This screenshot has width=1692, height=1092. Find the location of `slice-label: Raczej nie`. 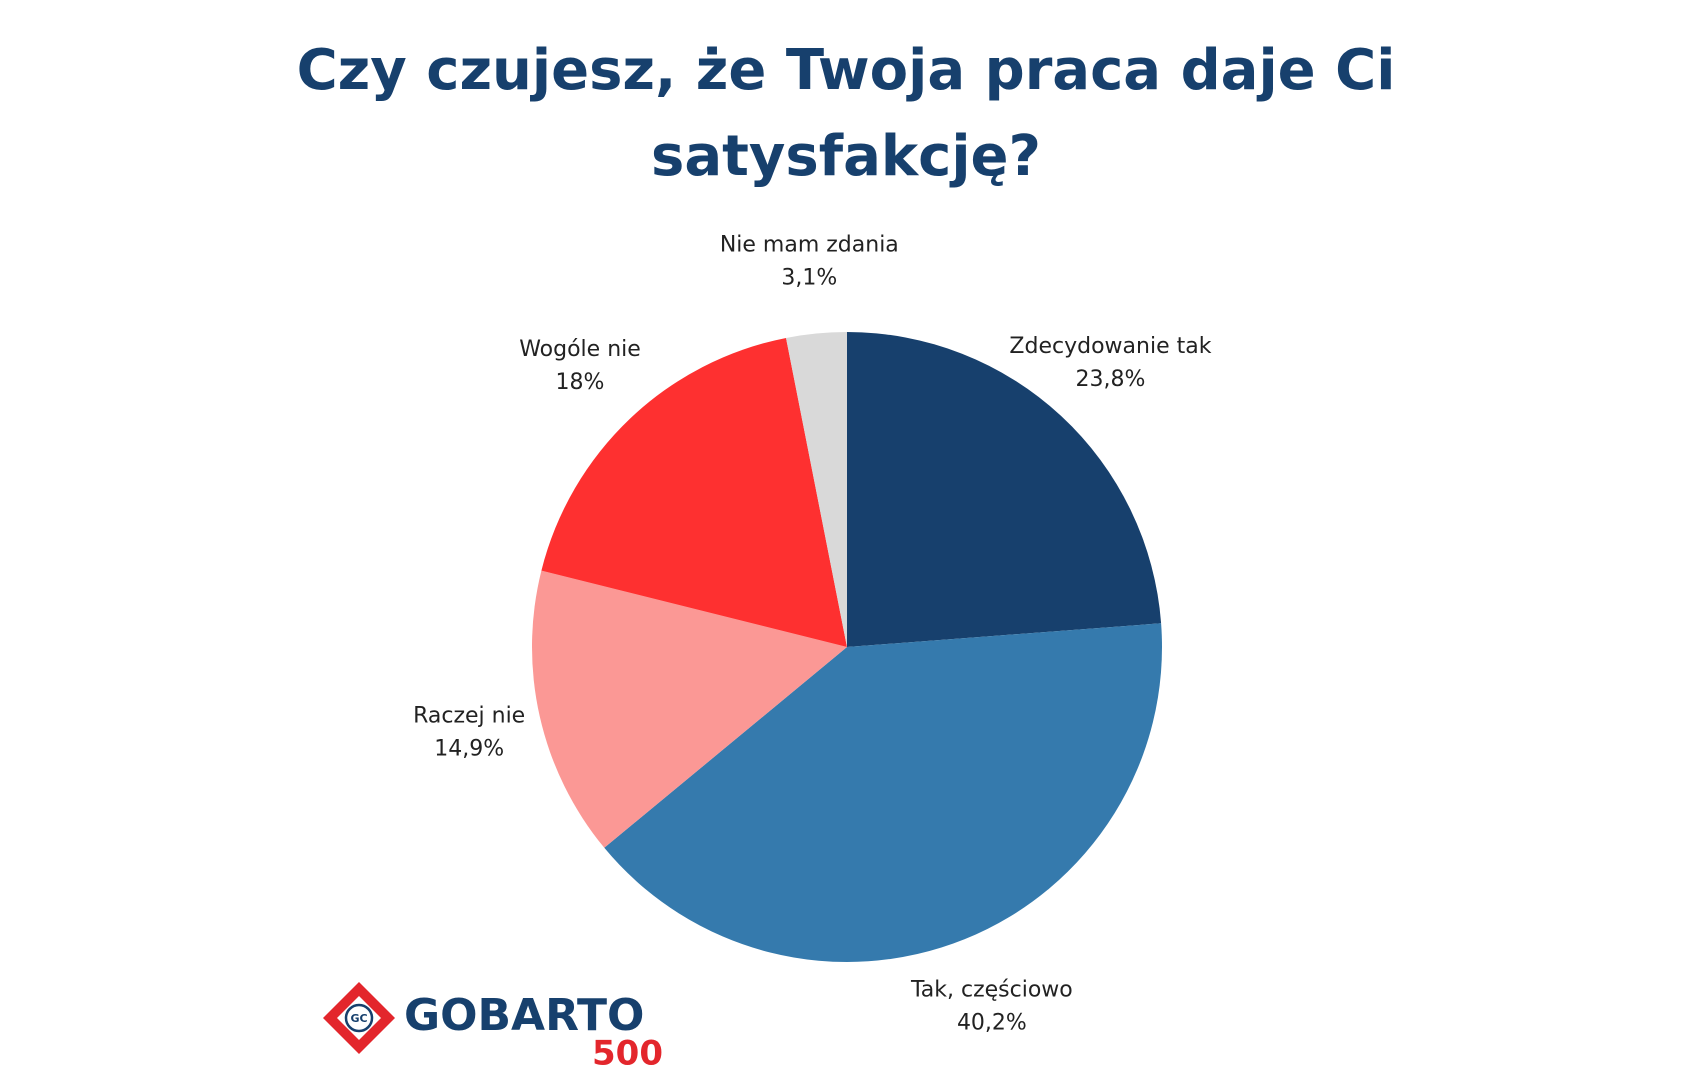

slice-label: Raczej nie is located at coordinates (469, 716).